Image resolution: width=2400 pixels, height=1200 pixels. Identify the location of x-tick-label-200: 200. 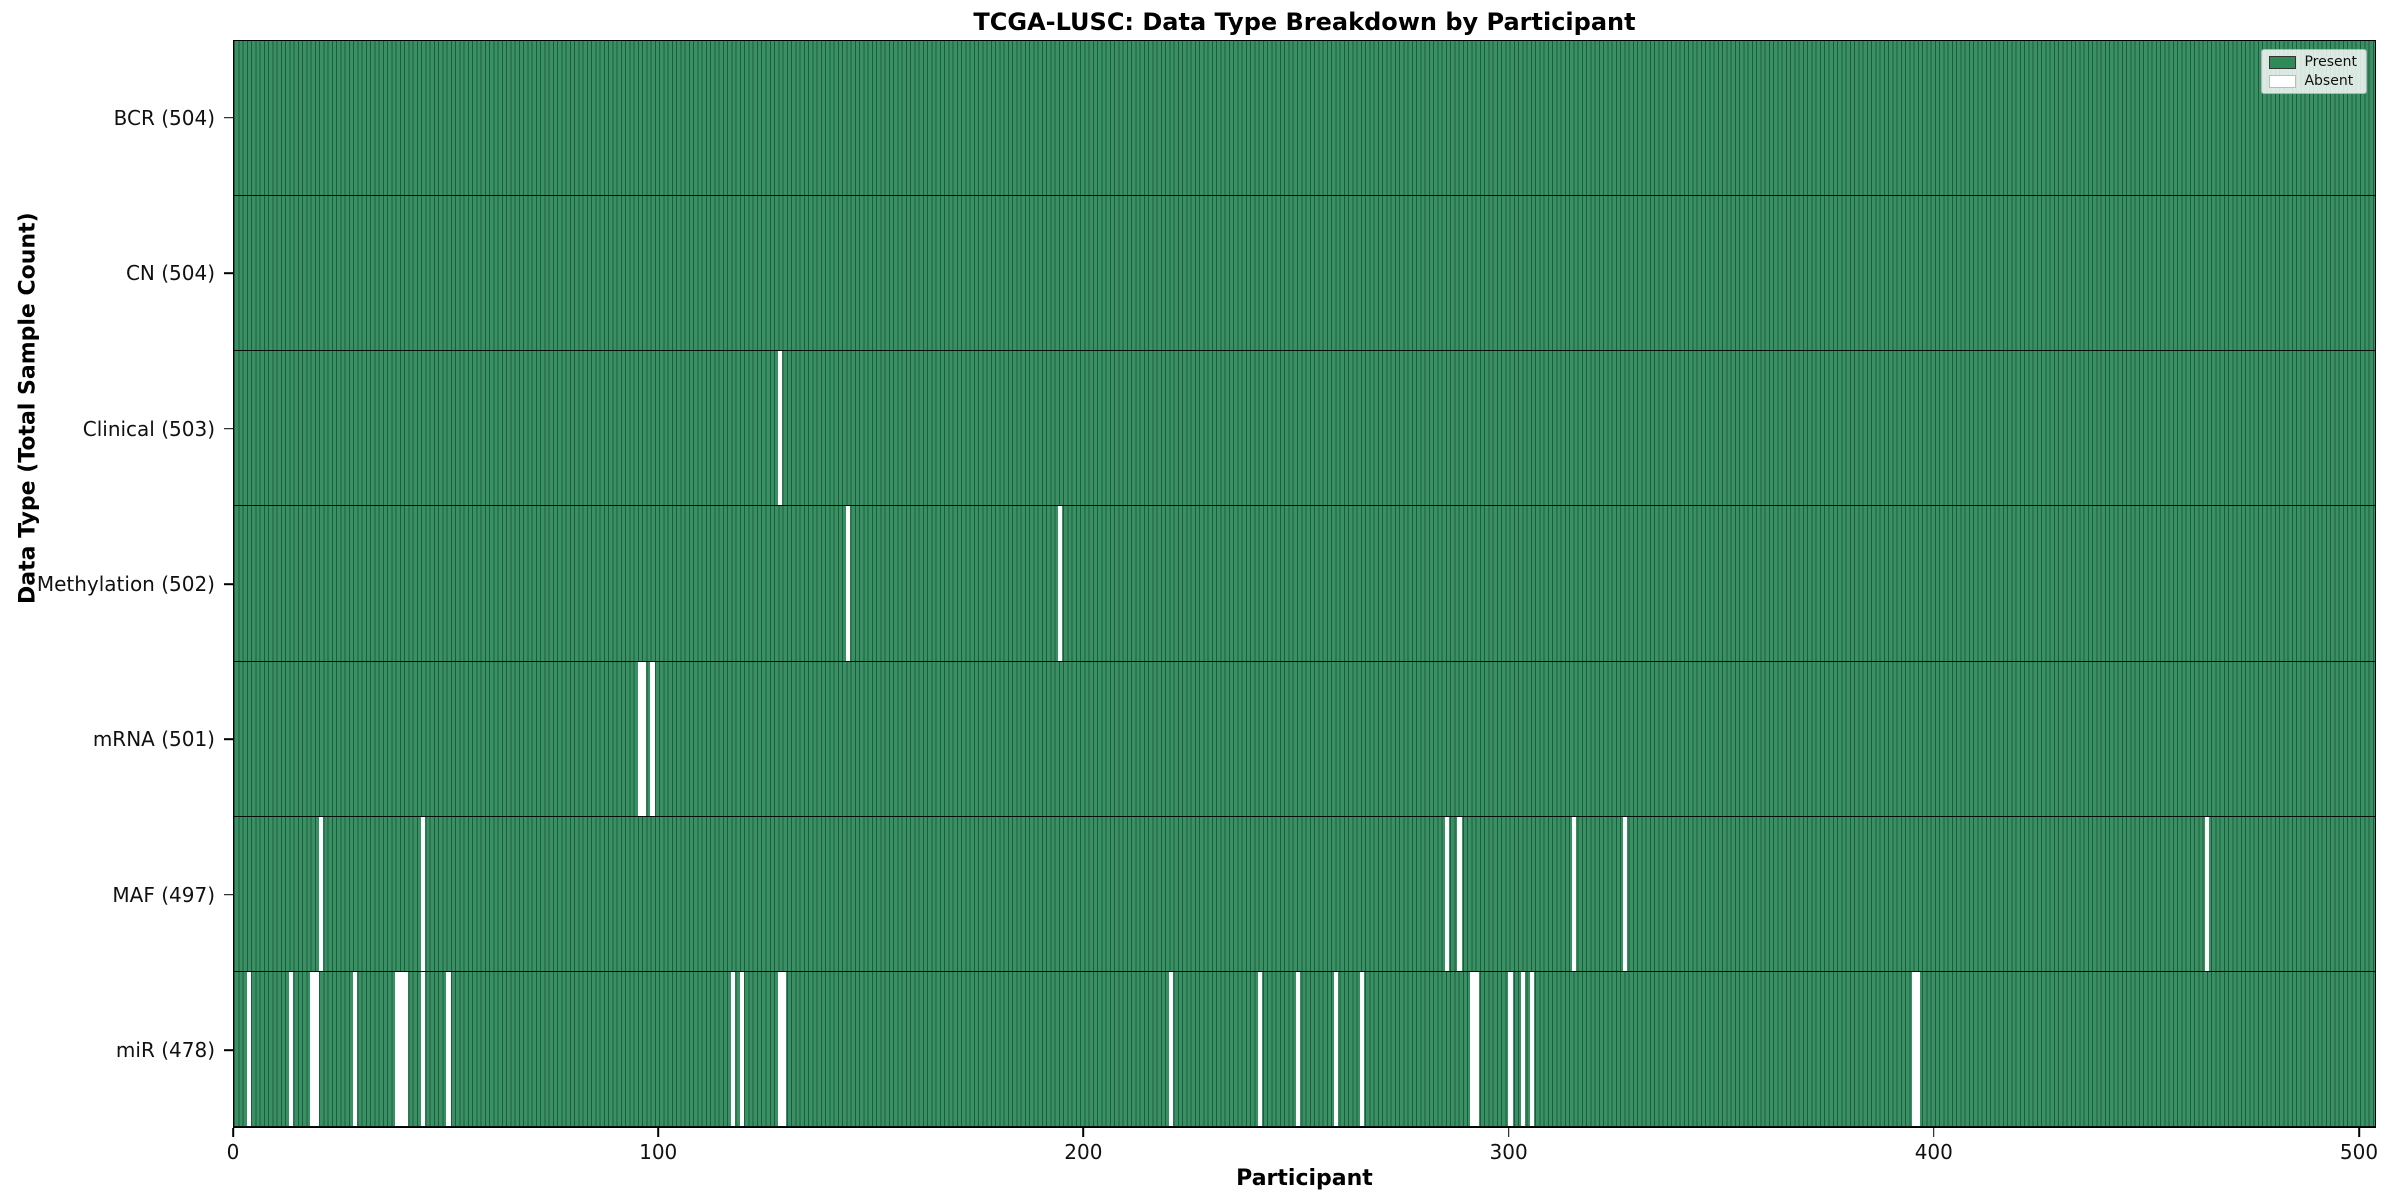
(1083, 1152).